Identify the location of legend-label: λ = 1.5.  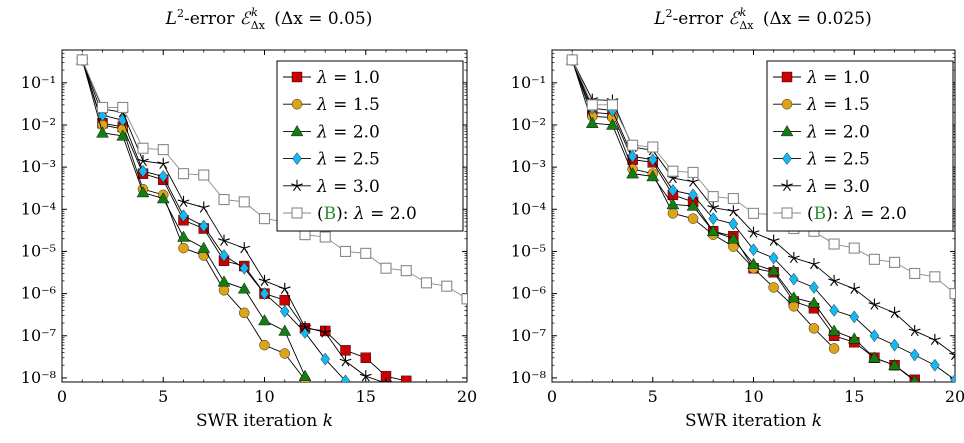
(348, 105).